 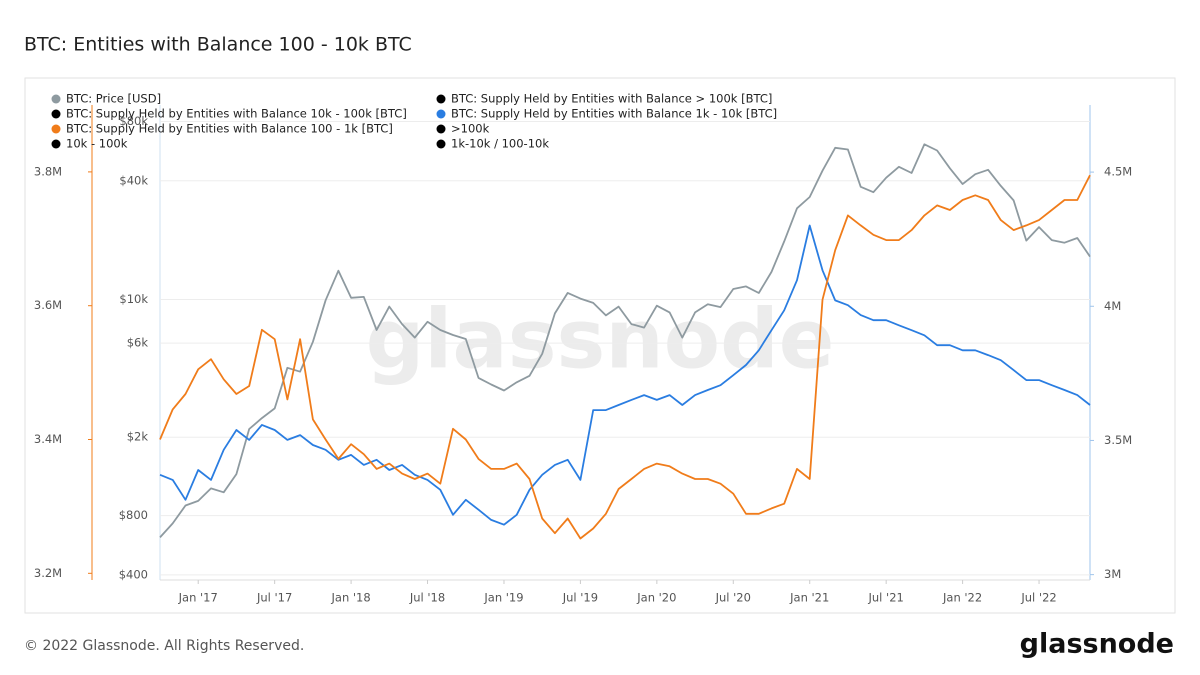 I want to click on y-tick-label: $400, so click(x=133, y=574).